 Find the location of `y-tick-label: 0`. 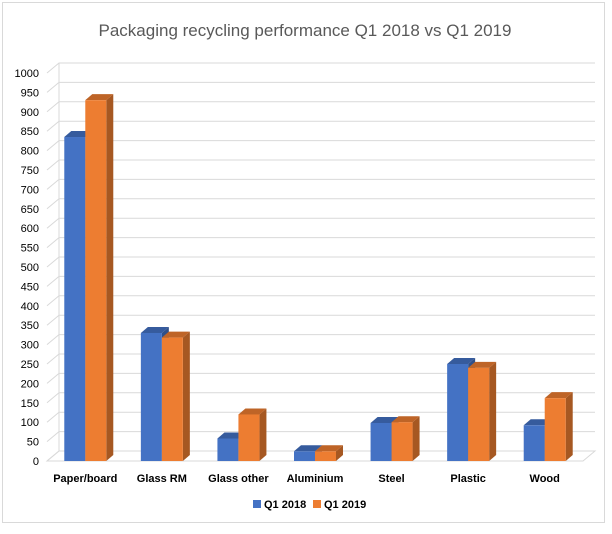

y-tick-label: 0 is located at coordinates (36, 462).